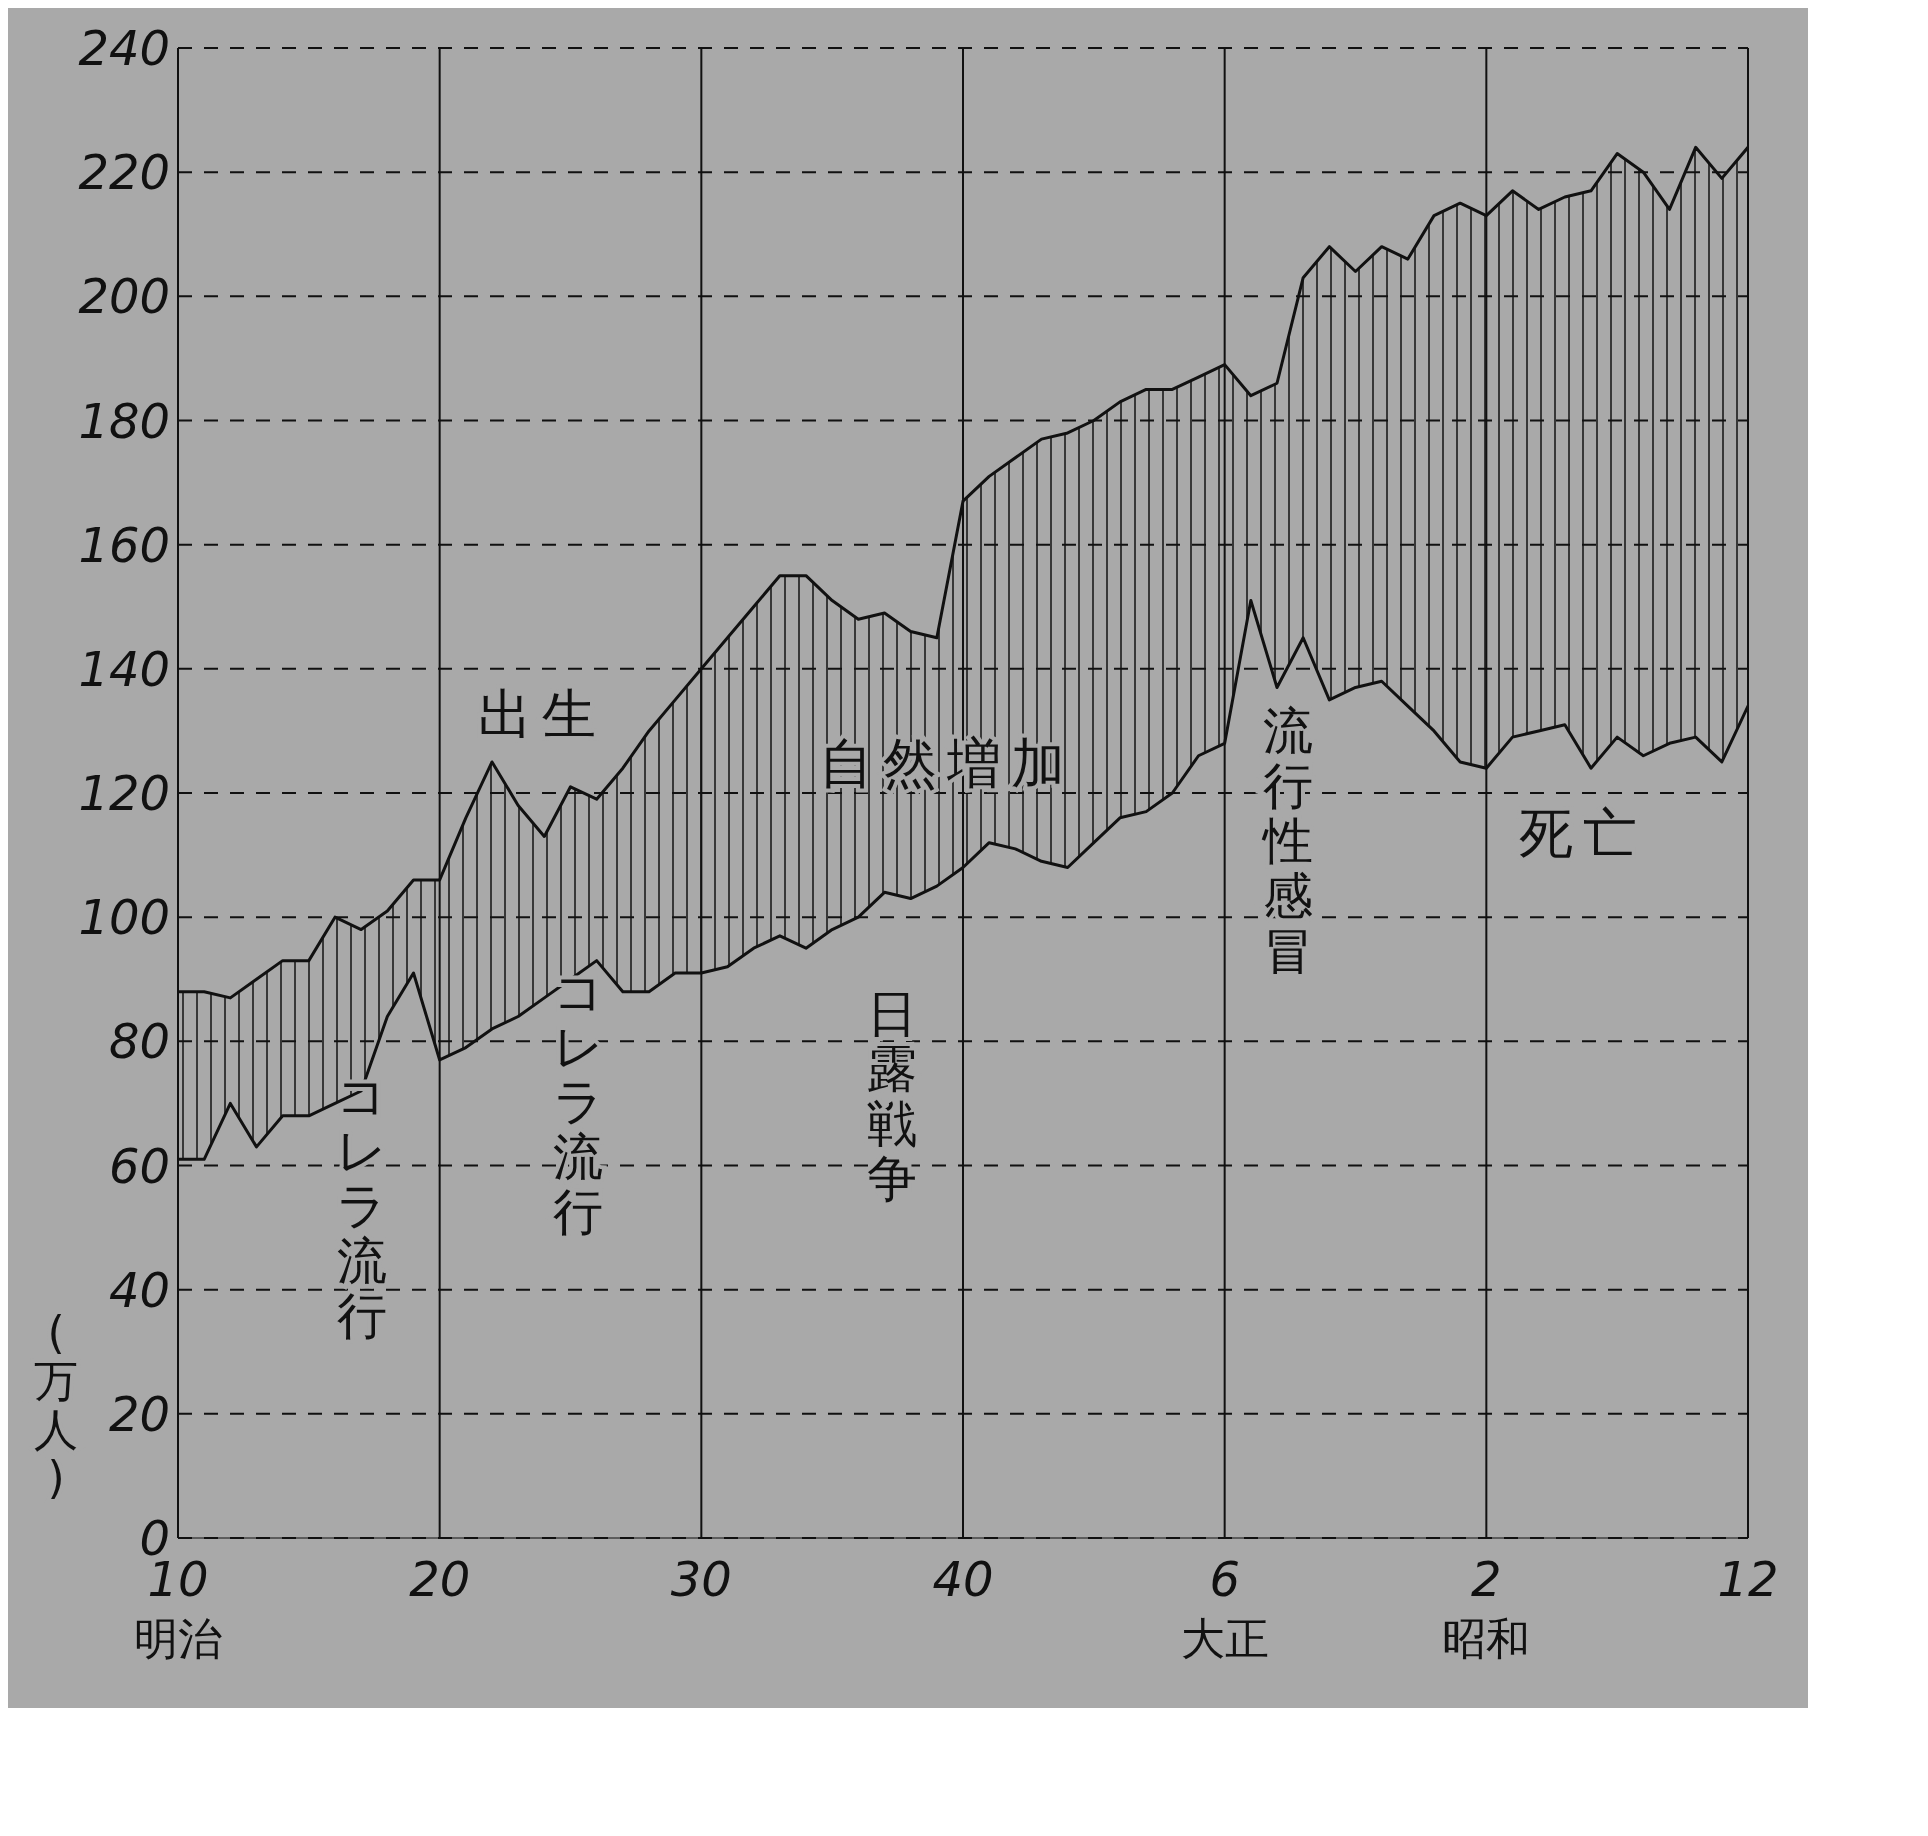 Image resolution: width=1928 pixels, height=1836 pixels. What do you see at coordinates (139, 1289) in the screenshot?
I see `y-tick-label: 40` at bounding box center [139, 1289].